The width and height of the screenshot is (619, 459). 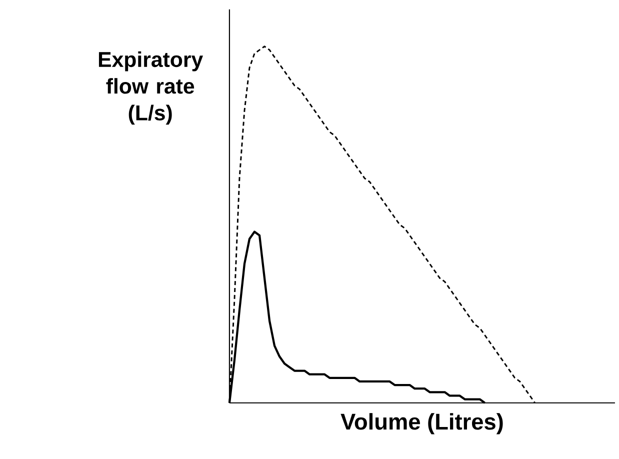 What do you see at coordinates (151, 88) in the screenshot?
I see `y-axis-title: Expiratory flow rate (L/s)` at bounding box center [151, 88].